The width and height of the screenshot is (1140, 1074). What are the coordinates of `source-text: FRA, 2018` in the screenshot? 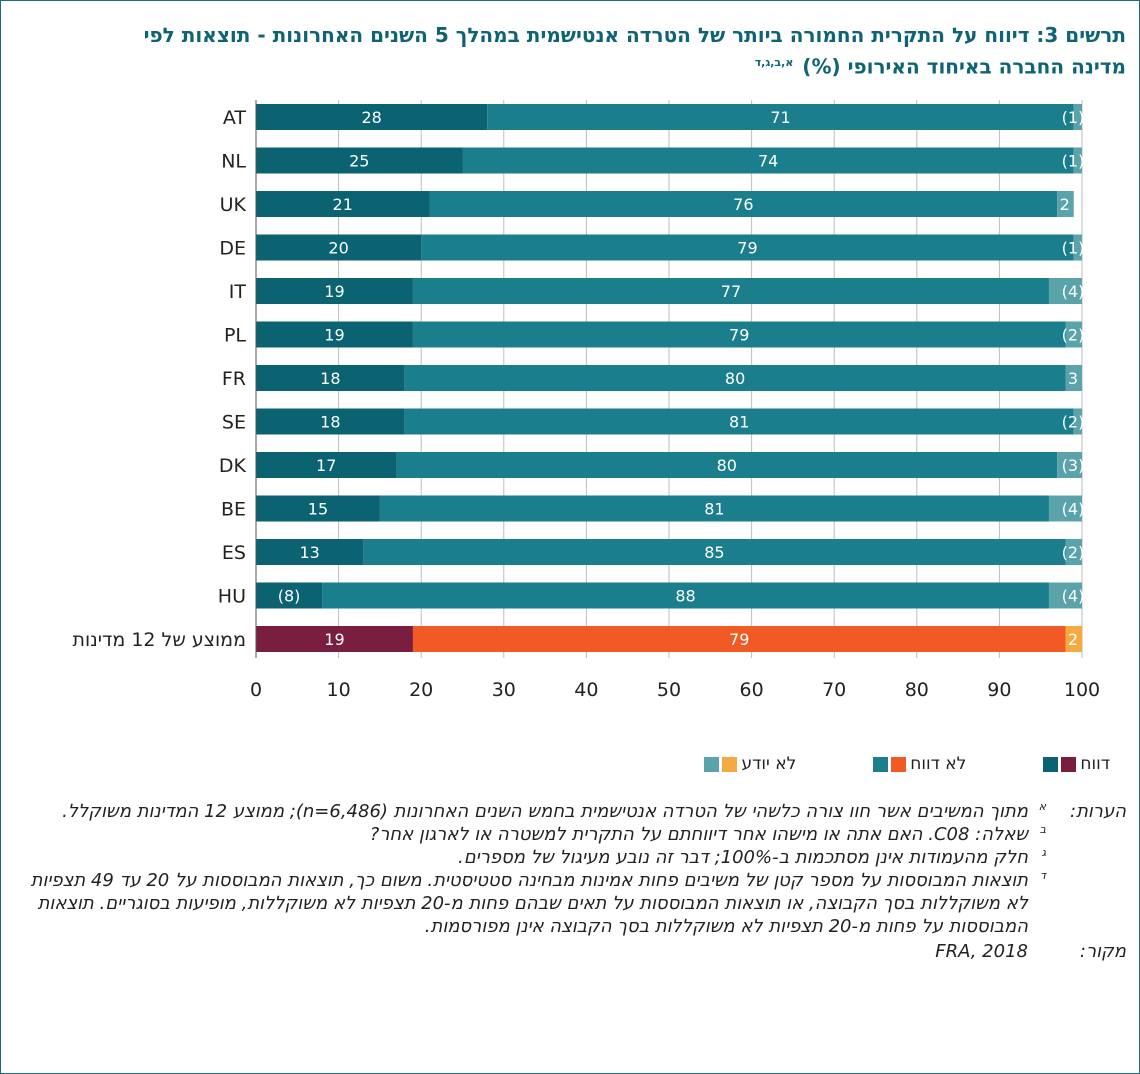 It's located at (981, 951).